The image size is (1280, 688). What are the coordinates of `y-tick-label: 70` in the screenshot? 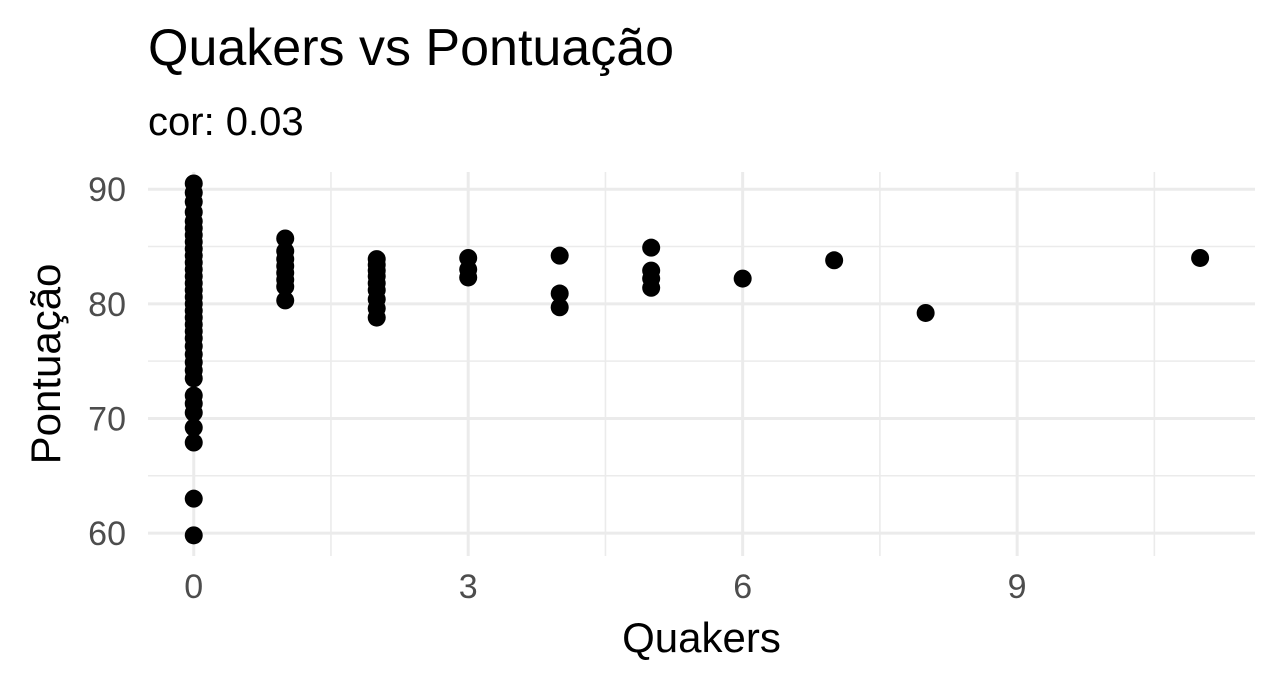 It's located at (107, 419).